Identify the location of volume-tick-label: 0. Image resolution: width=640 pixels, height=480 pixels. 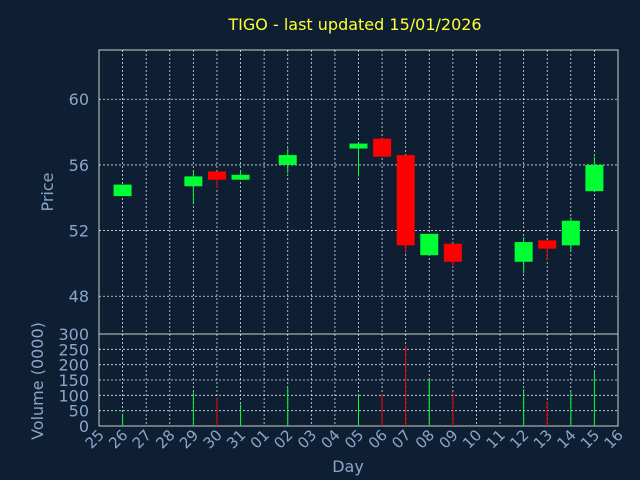
(84, 426).